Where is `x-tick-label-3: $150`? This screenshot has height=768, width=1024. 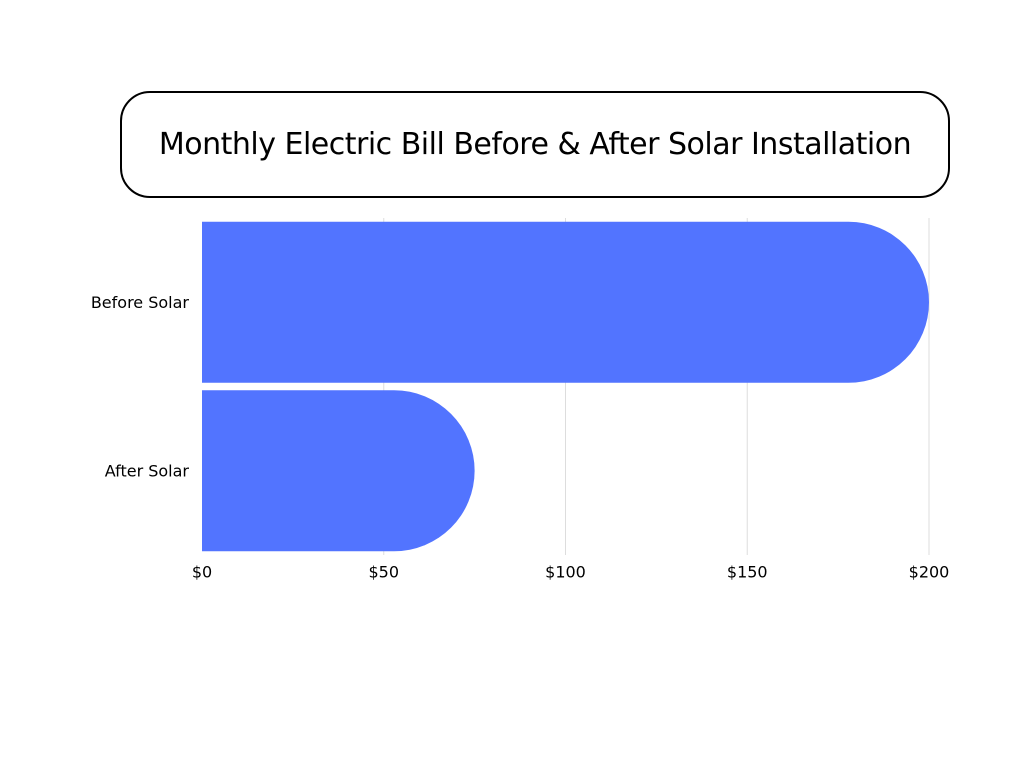
x-tick-label-3: $150 is located at coordinates (747, 572).